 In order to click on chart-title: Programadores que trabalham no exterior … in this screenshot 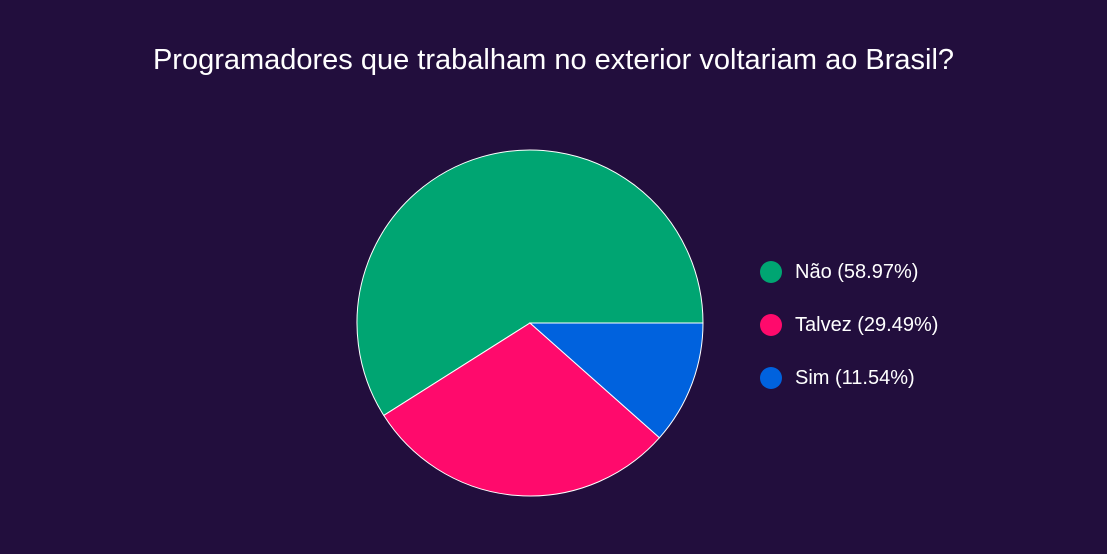, I will do `click(553, 60)`.